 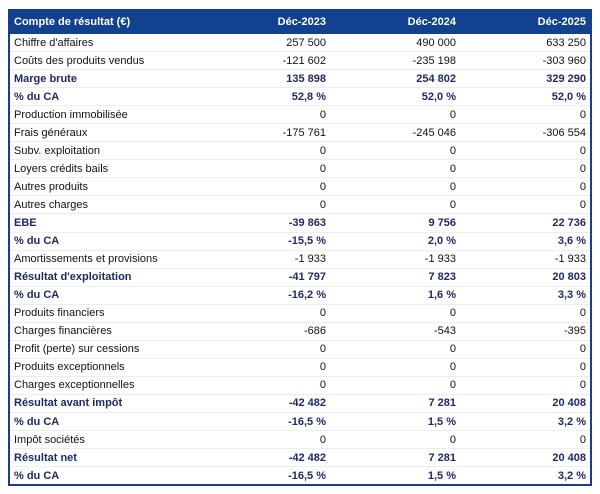 I want to click on table-row: Chiffre d'affaires 257 500 490 000 633 250, so click(x=300, y=43).